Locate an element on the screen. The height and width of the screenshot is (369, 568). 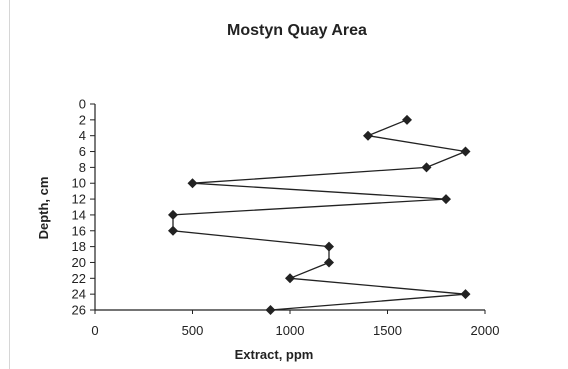
y-tick-label: 16 is located at coordinates (79, 230).